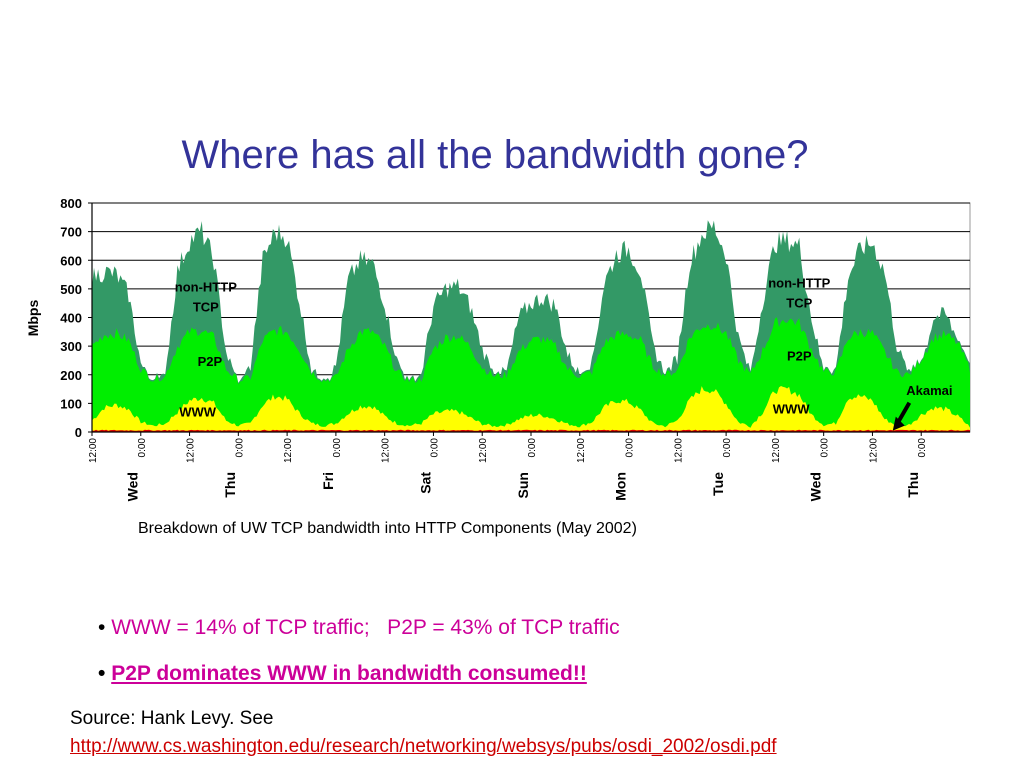 Image resolution: width=1024 pixels, height=768 pixels. I want to click on y-tick-label: 400, so click(71, 318).